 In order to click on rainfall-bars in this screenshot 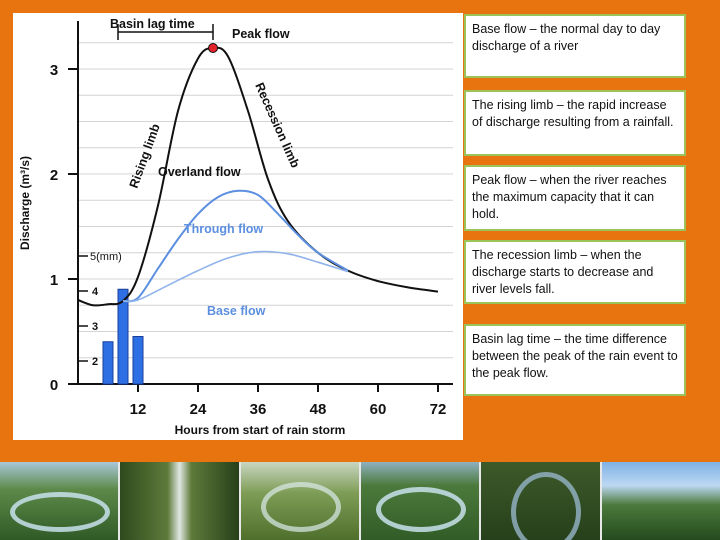, I will do `click(123, 336)`.